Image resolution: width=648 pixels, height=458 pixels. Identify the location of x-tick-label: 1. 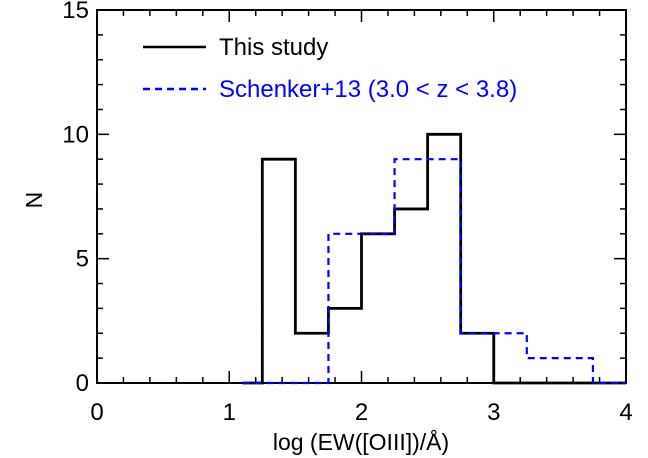
(229, 412).